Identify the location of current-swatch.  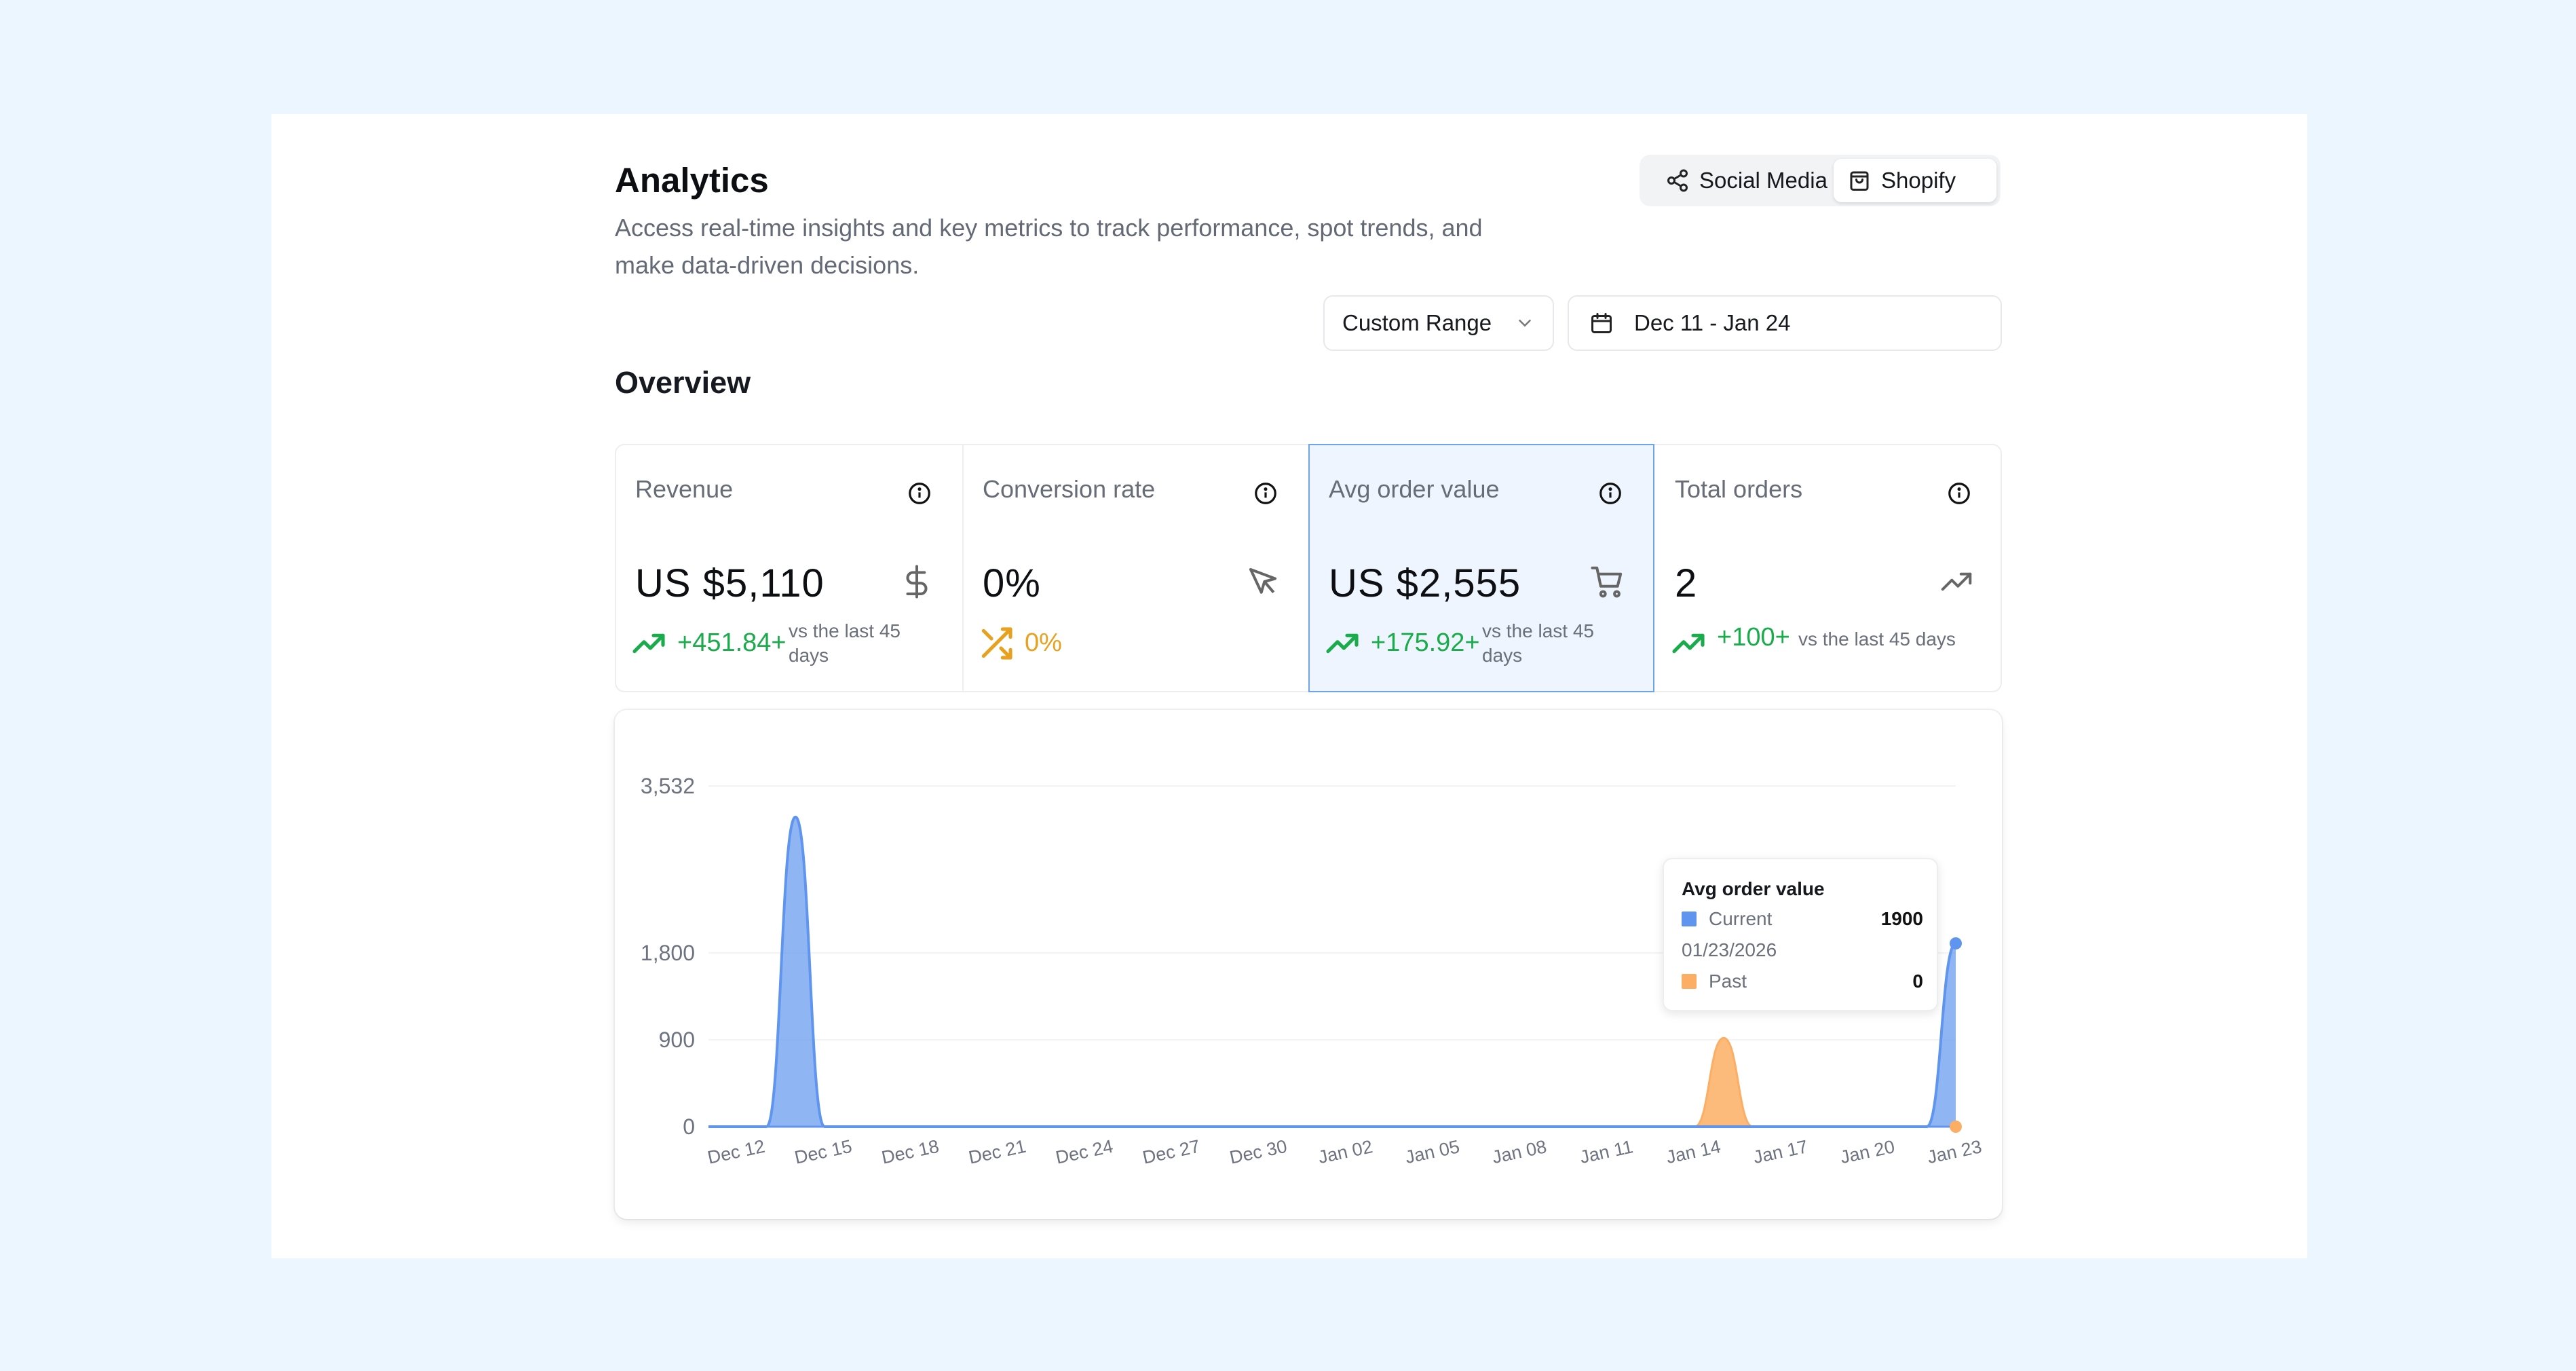
(1690, 919).